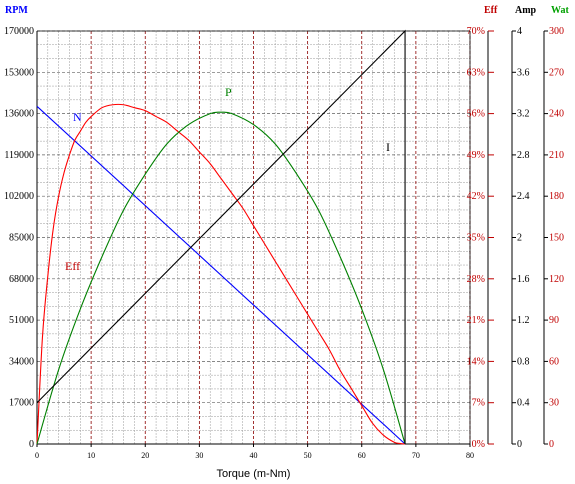  Describe the element at coordinates (228, 92) in the screenshot. I see `series-p-label: P` at that location.